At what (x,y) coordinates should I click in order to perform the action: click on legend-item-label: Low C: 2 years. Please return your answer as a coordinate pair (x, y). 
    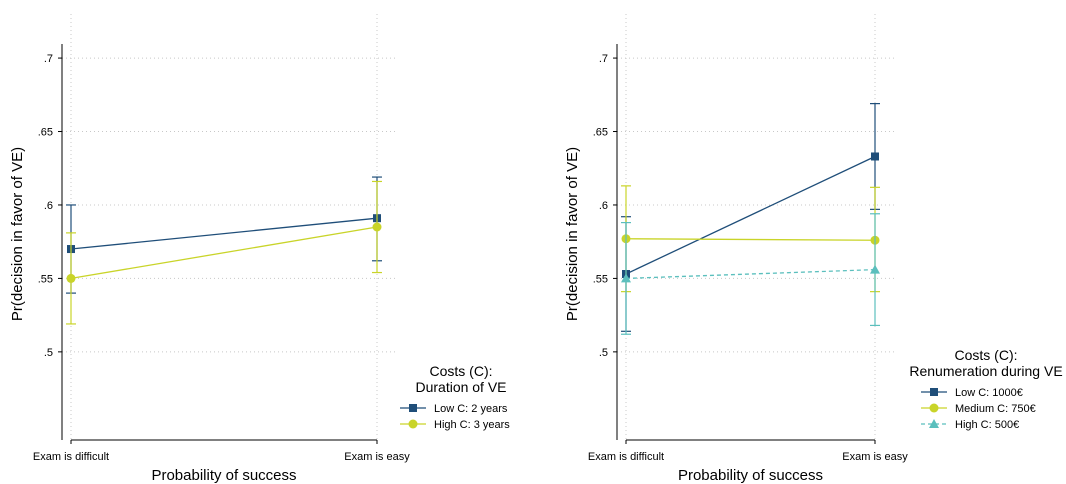
    Looking at the image, I should click on (471, 409).